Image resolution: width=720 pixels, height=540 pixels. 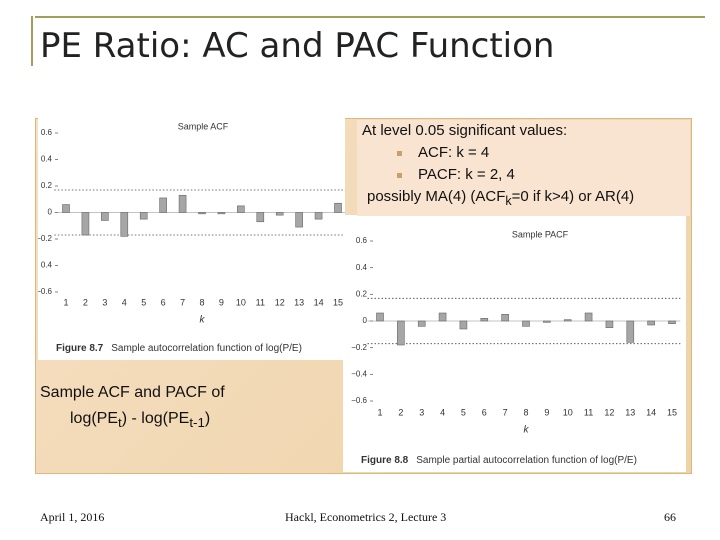 I want to click on text: possibly MA(4) (ACF, so click(x=436, y=196).